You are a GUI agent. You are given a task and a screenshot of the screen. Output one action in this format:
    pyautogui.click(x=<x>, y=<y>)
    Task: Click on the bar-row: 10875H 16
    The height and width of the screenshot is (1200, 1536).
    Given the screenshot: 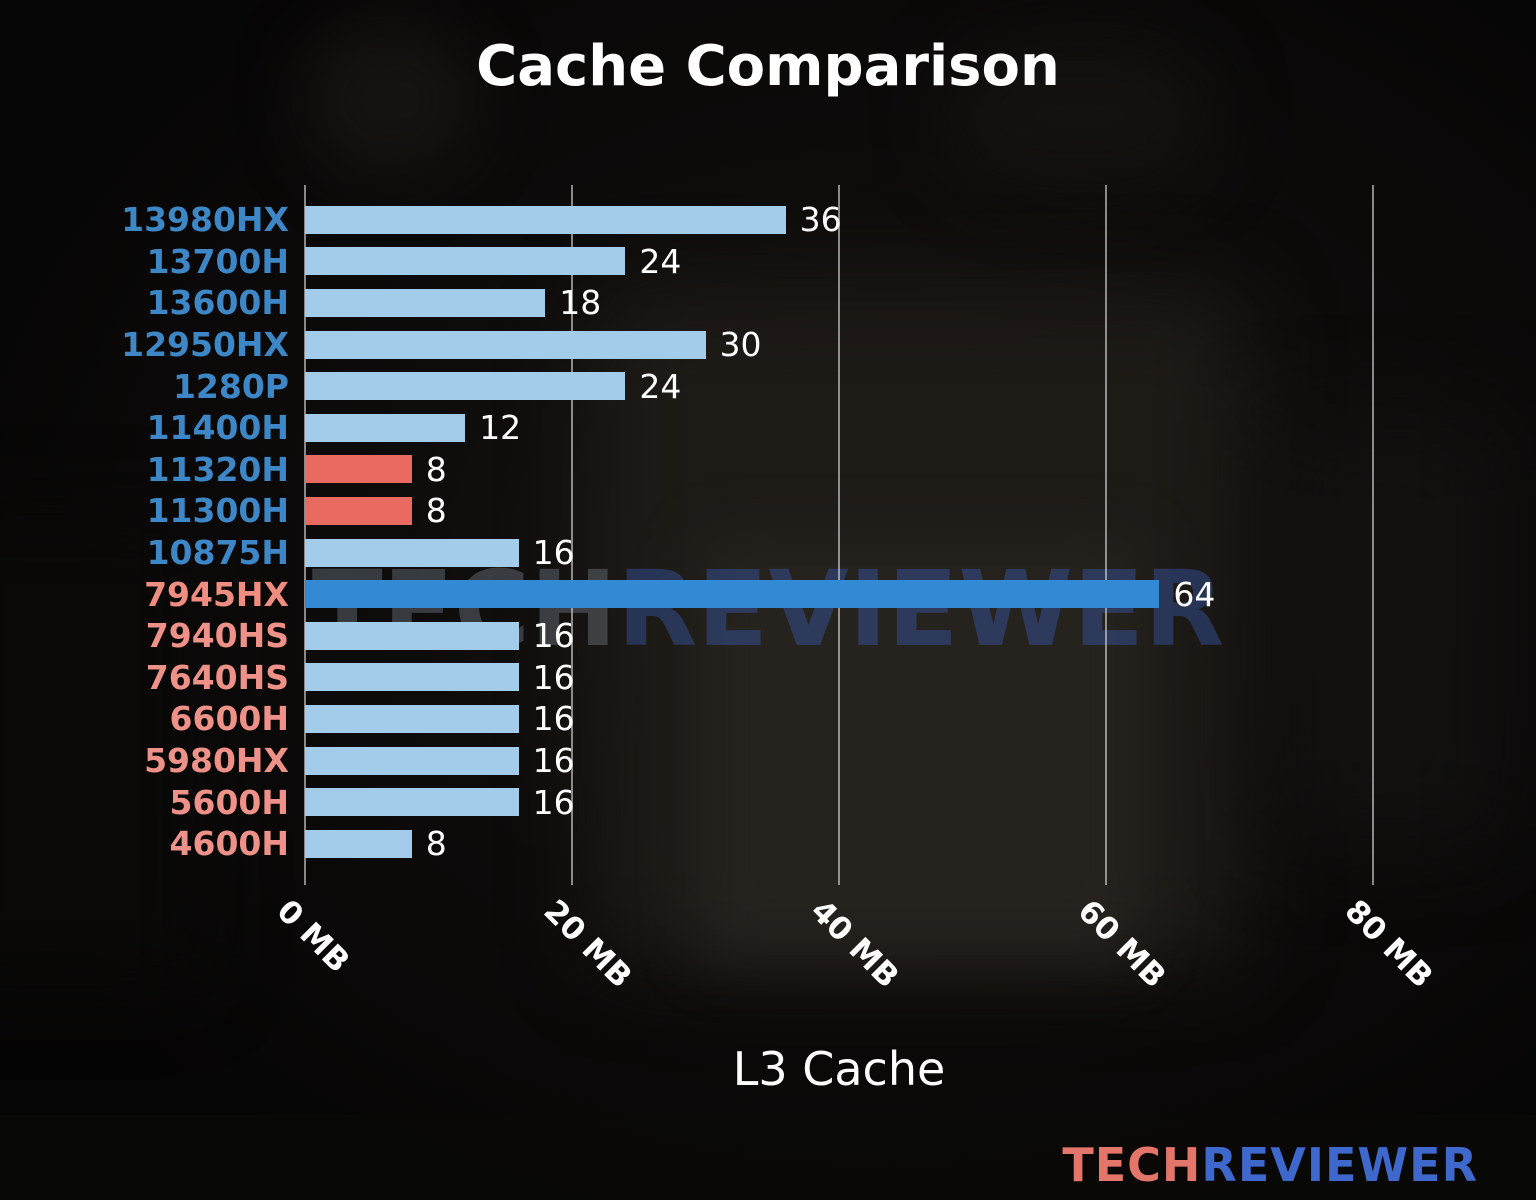 What is the action you would take?
    pyautogui.click(x=768, y=553)
    